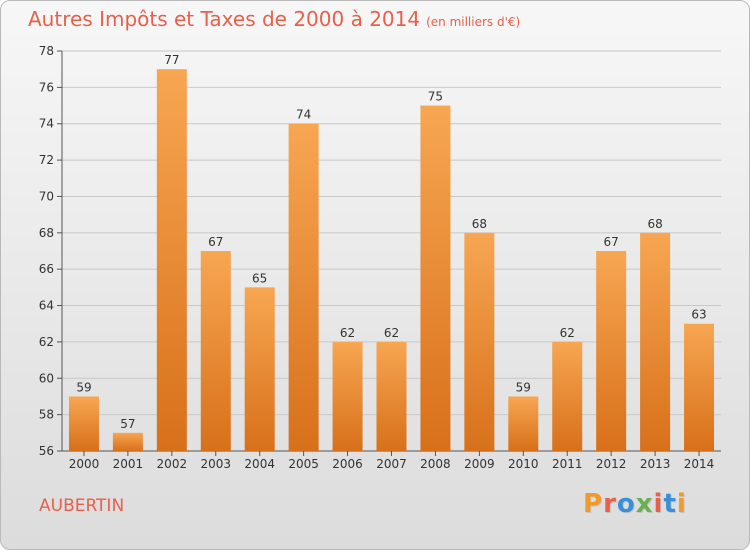 The image size is (750, 550). I want to click on logo-letter: t, so click(670, 504).